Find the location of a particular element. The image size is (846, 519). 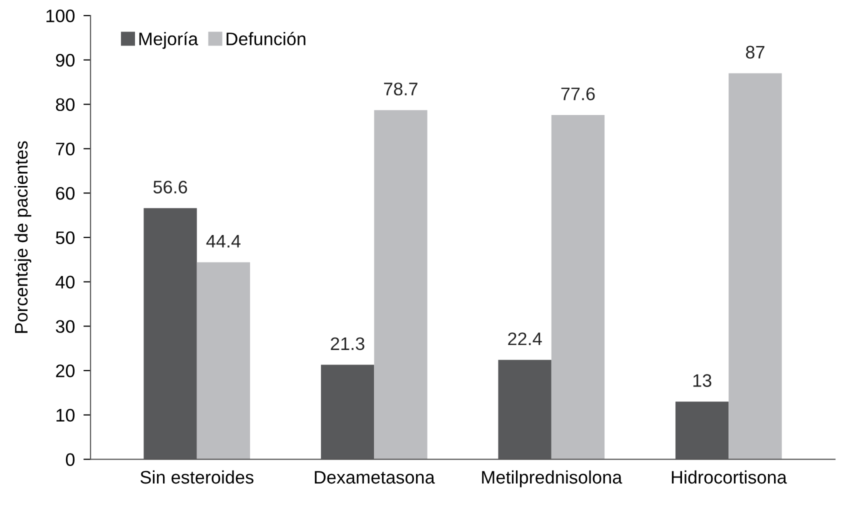

data-label: 13 is located at coordinates (702, 380).